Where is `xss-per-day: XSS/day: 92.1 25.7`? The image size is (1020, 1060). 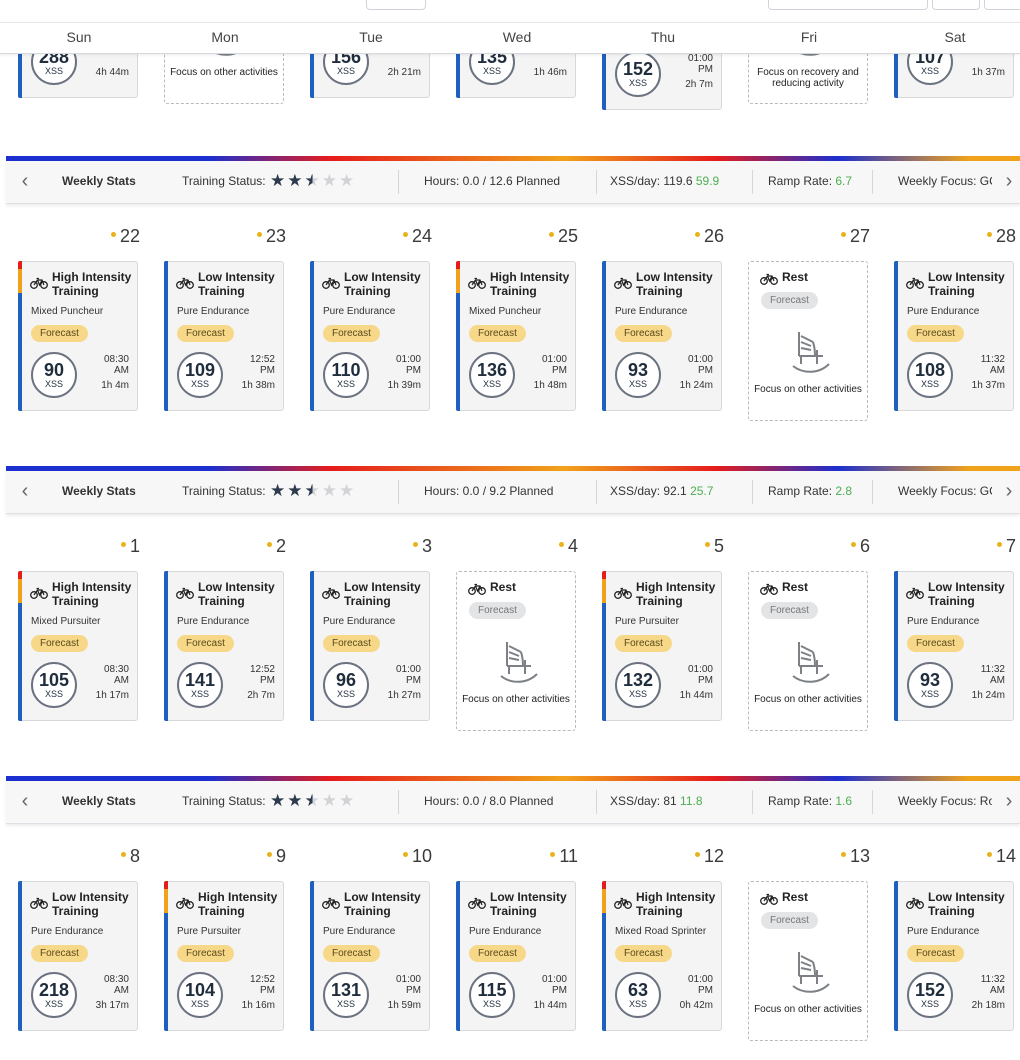
xss-per-day: XSS/day: 92.1 25.7 is located at coordinates (661, 491).